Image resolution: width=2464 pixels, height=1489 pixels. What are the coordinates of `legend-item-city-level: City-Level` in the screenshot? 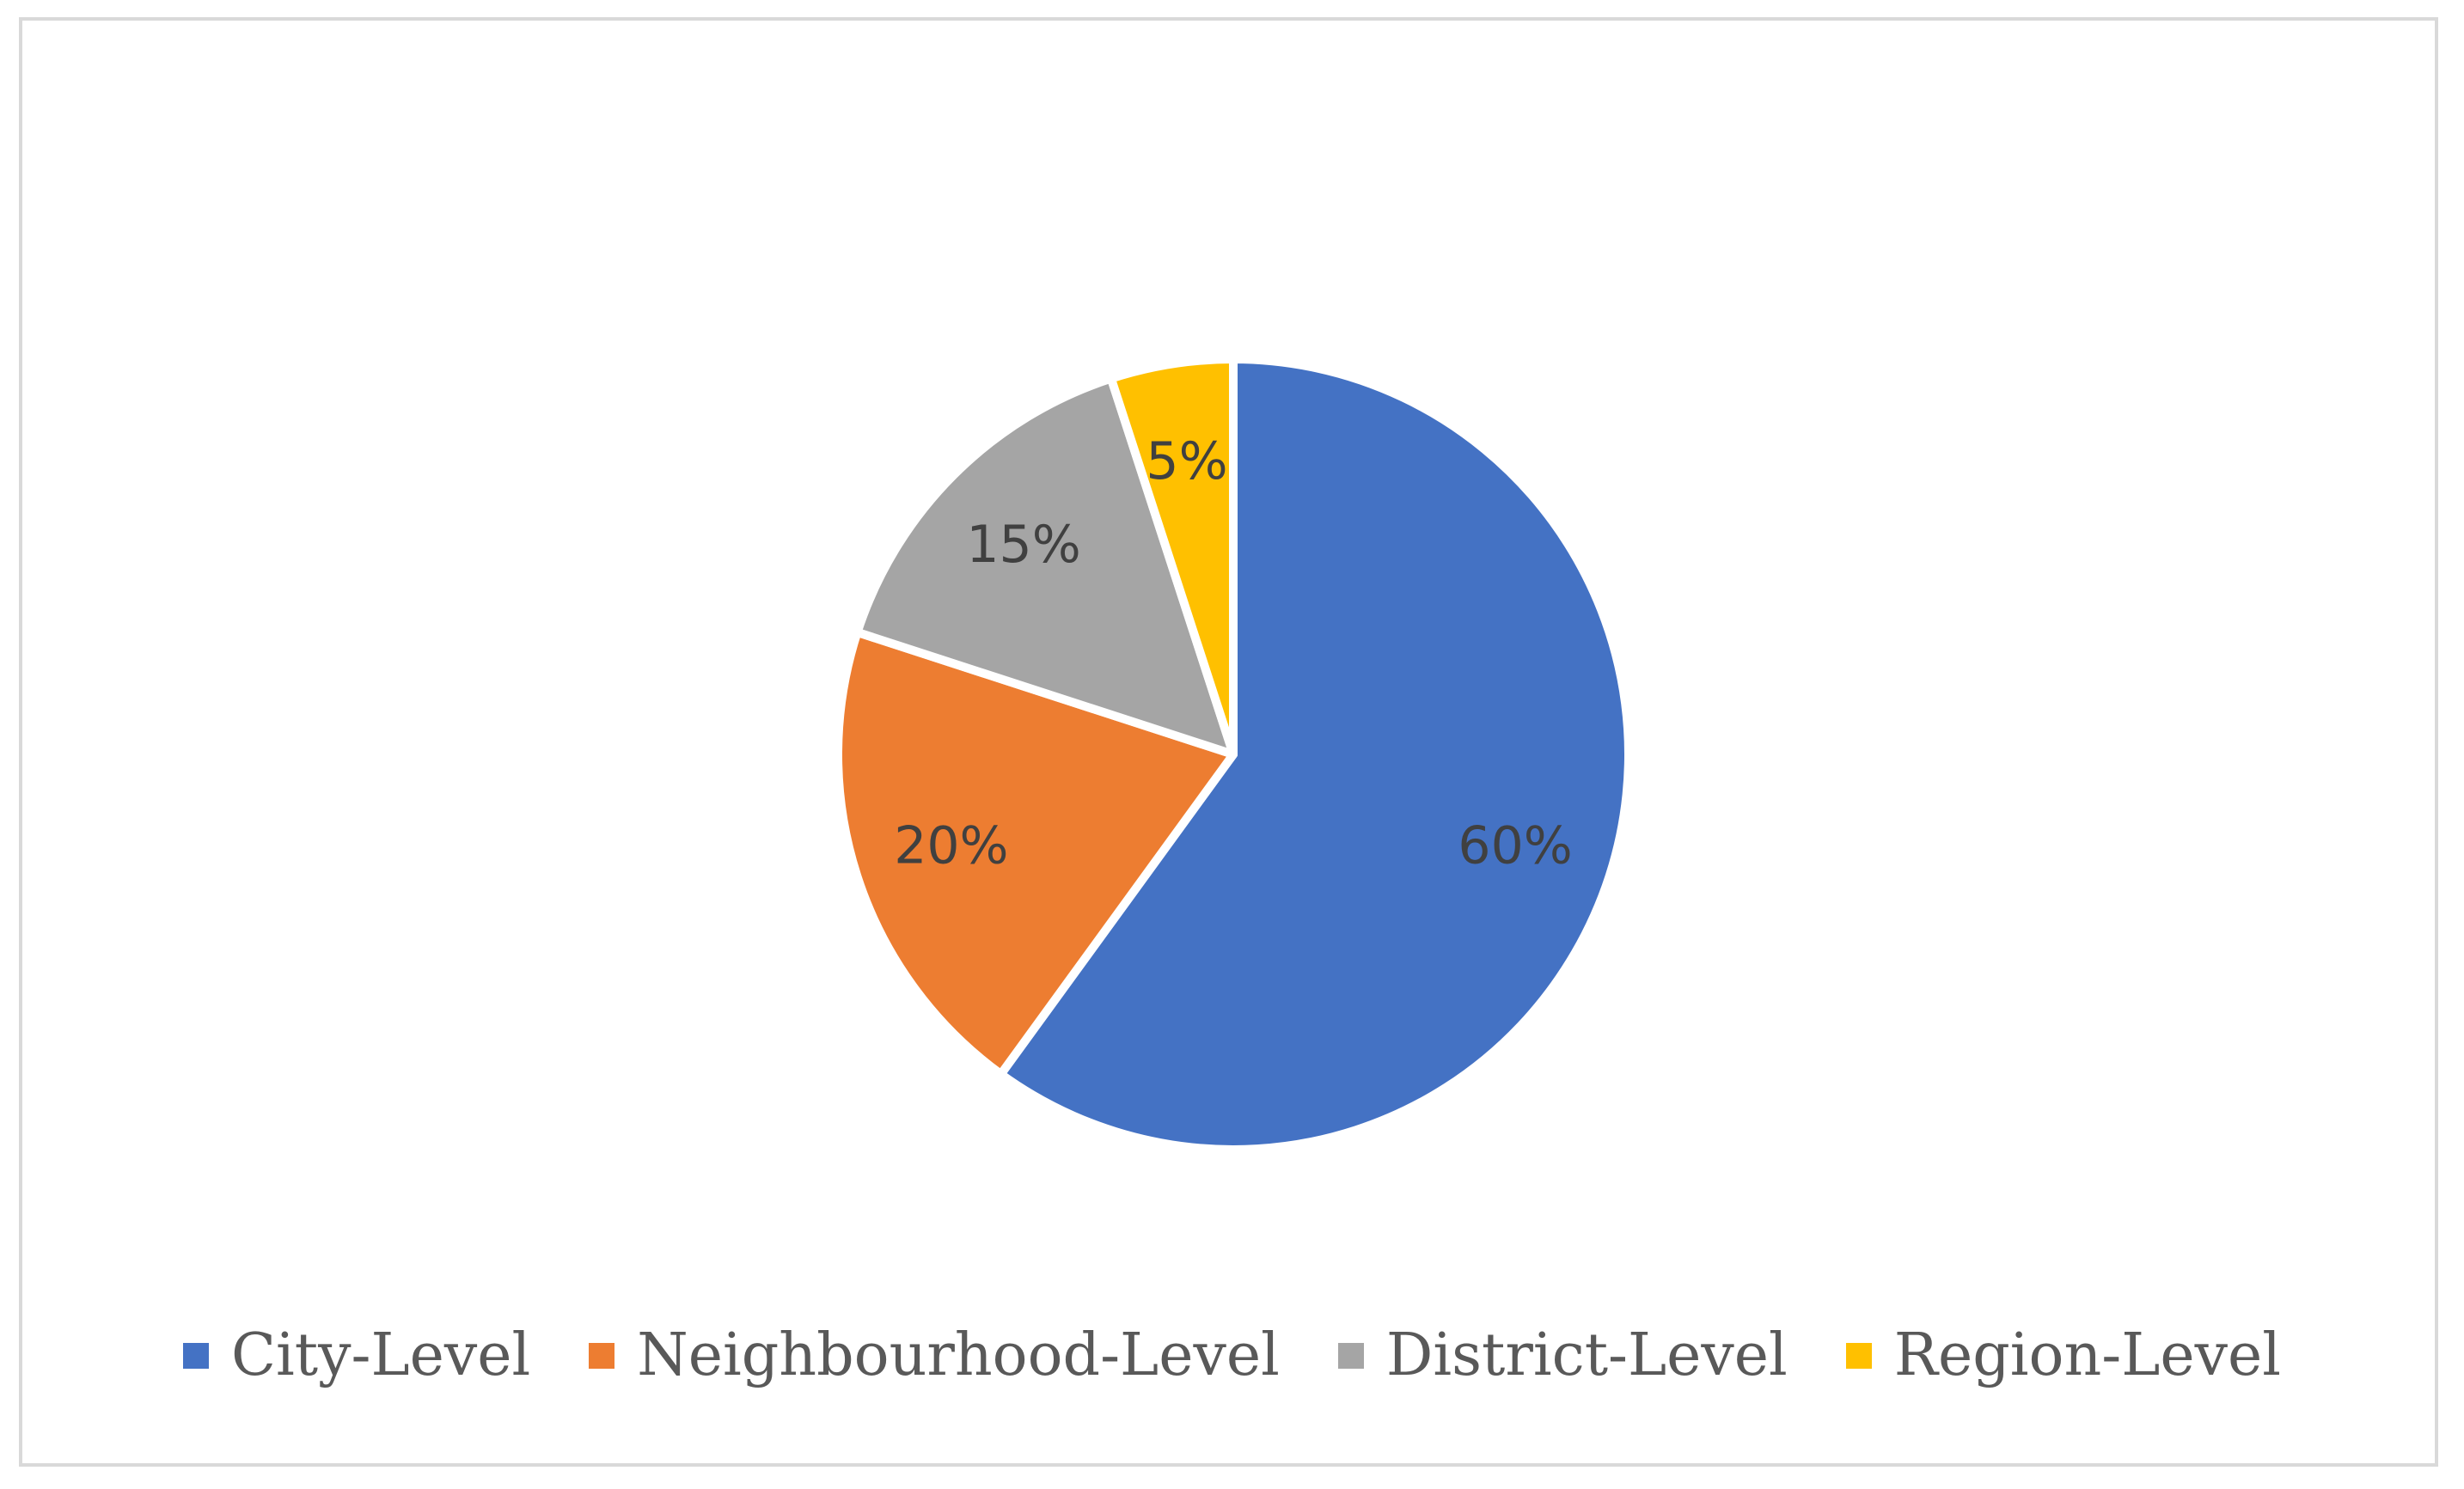 It's located at (356, 1355).